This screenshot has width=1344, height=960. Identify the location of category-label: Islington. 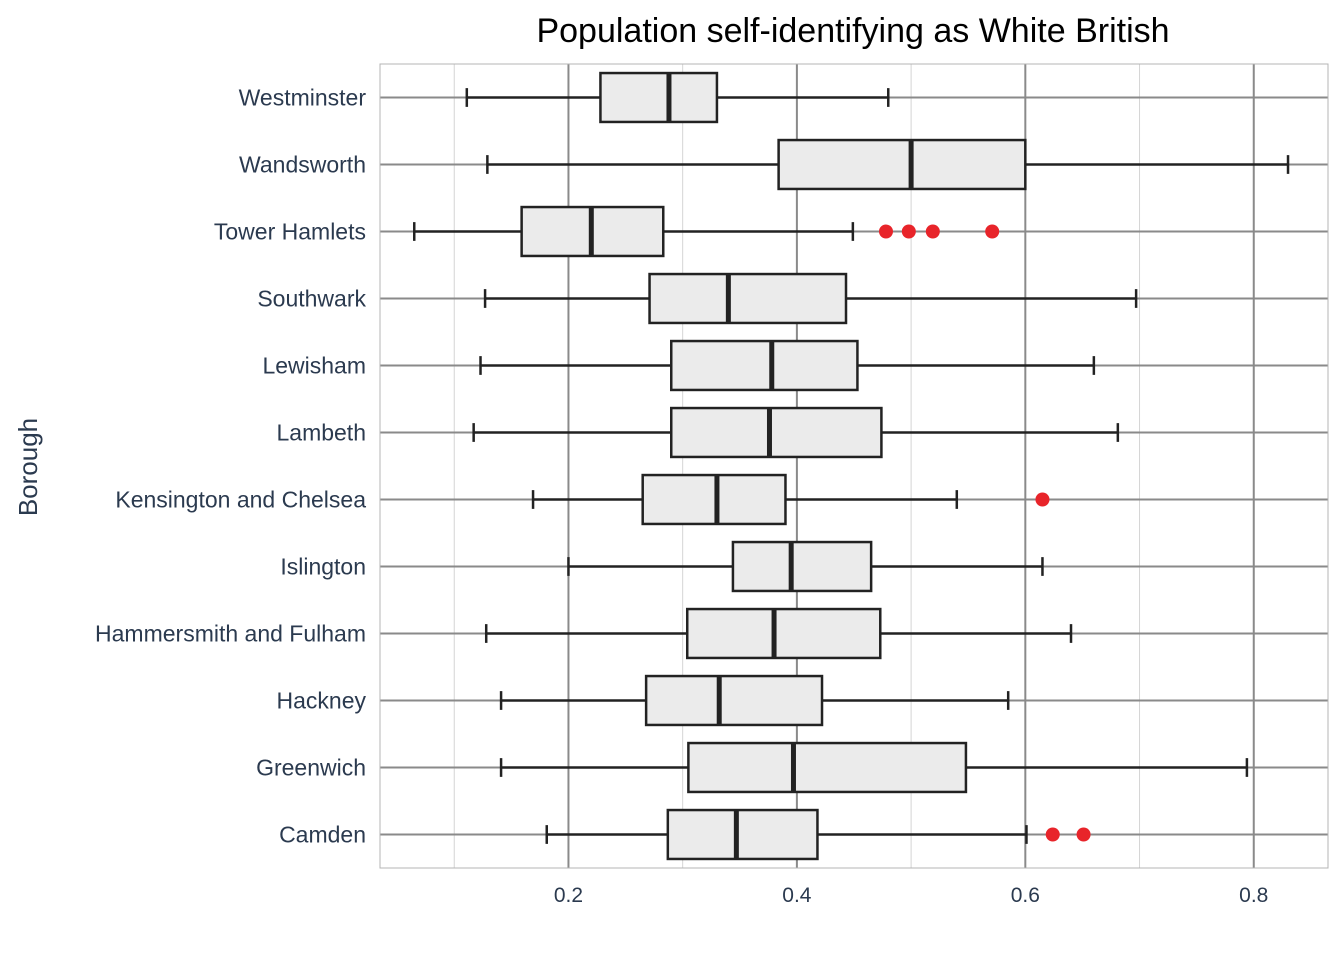
(323, 567).